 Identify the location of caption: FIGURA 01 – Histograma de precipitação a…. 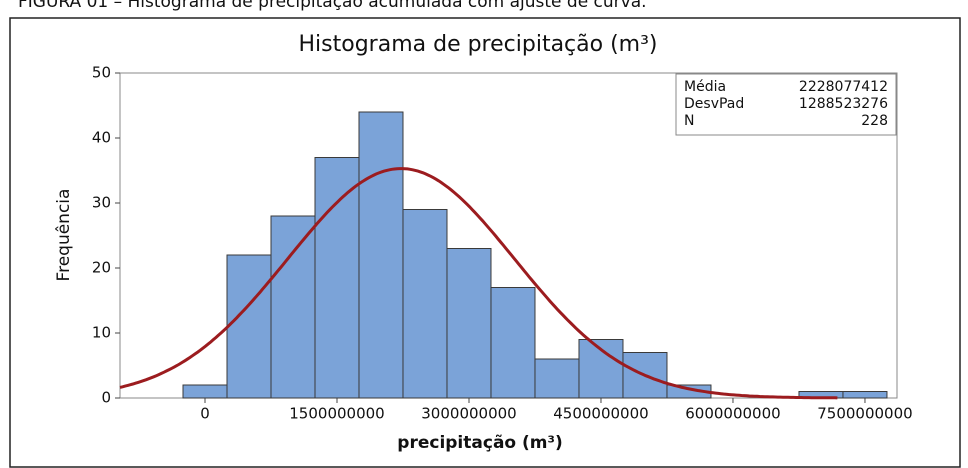
(332, 6).